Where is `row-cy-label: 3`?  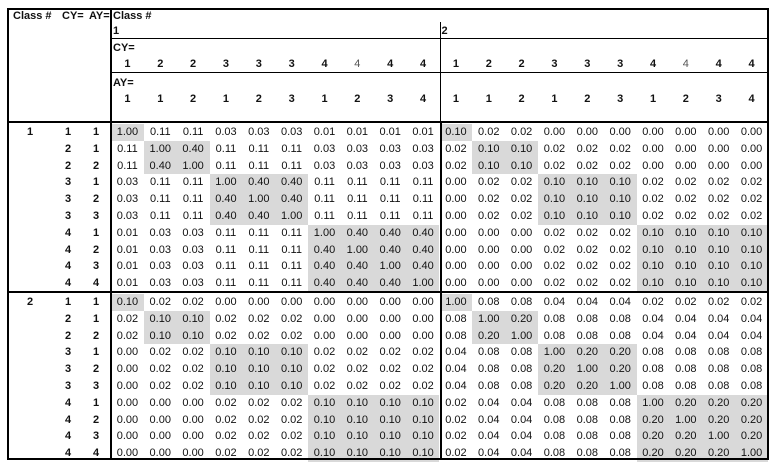 row-cy-label: 3 is located at coordinates (68, 182).